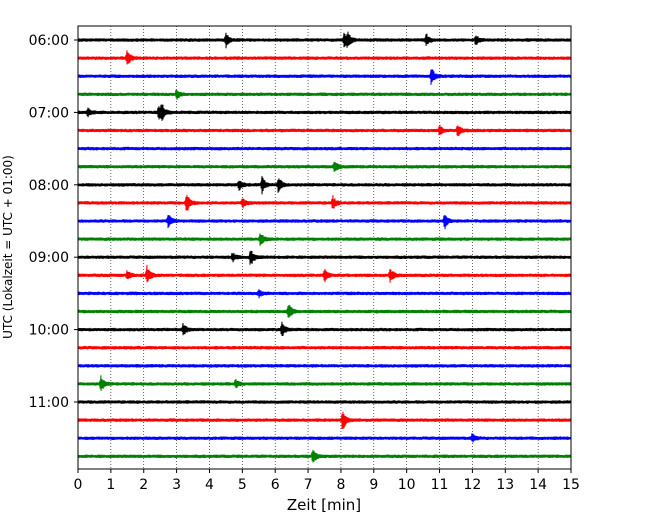  I want to click on y-axis-label: UTC (Lokalzeit = UTC + 01:00), so click(8, 247).